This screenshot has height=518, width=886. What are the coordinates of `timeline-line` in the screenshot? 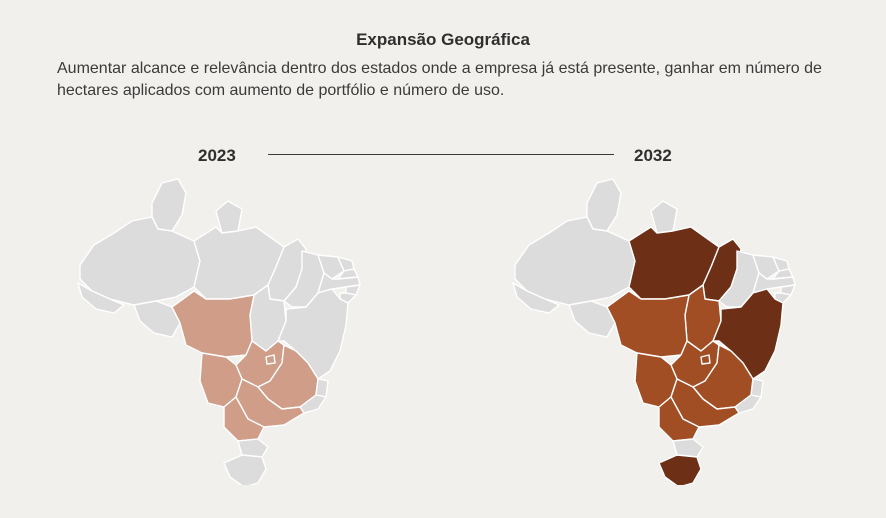 It's located at (441, 154).